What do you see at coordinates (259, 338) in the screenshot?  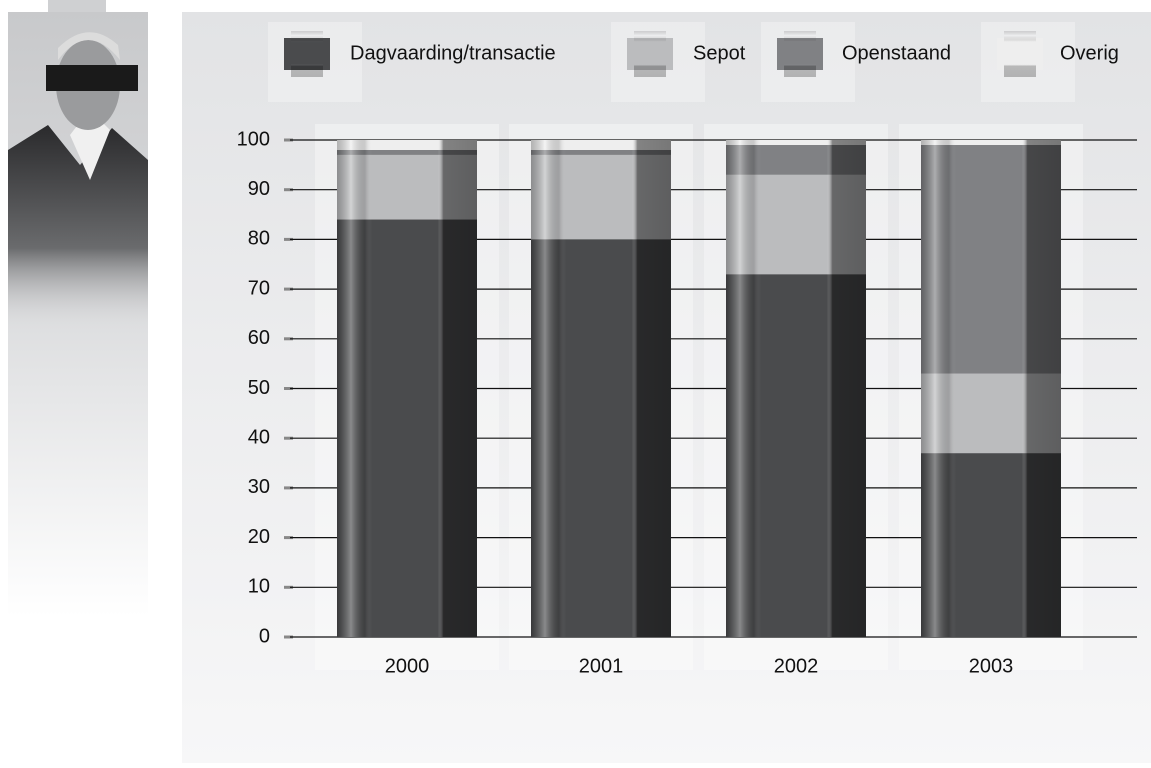 I see `y-tick-label: 60` at bounding box center [259, 338].